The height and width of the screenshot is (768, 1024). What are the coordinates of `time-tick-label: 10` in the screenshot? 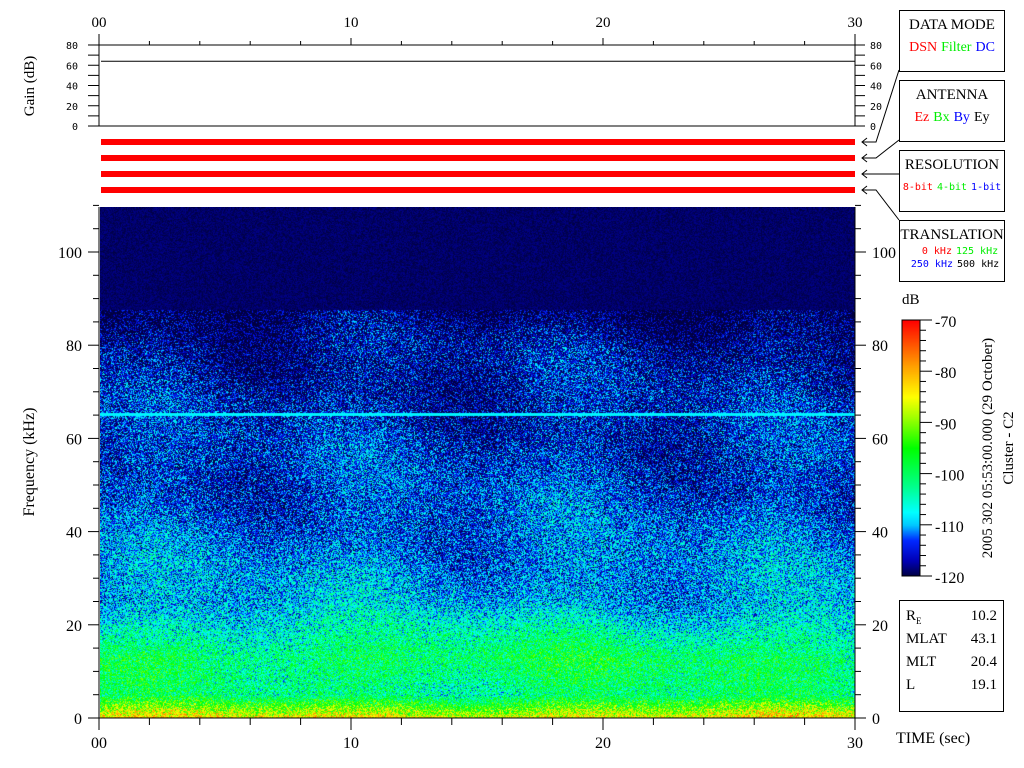 It's located at (351, 743).